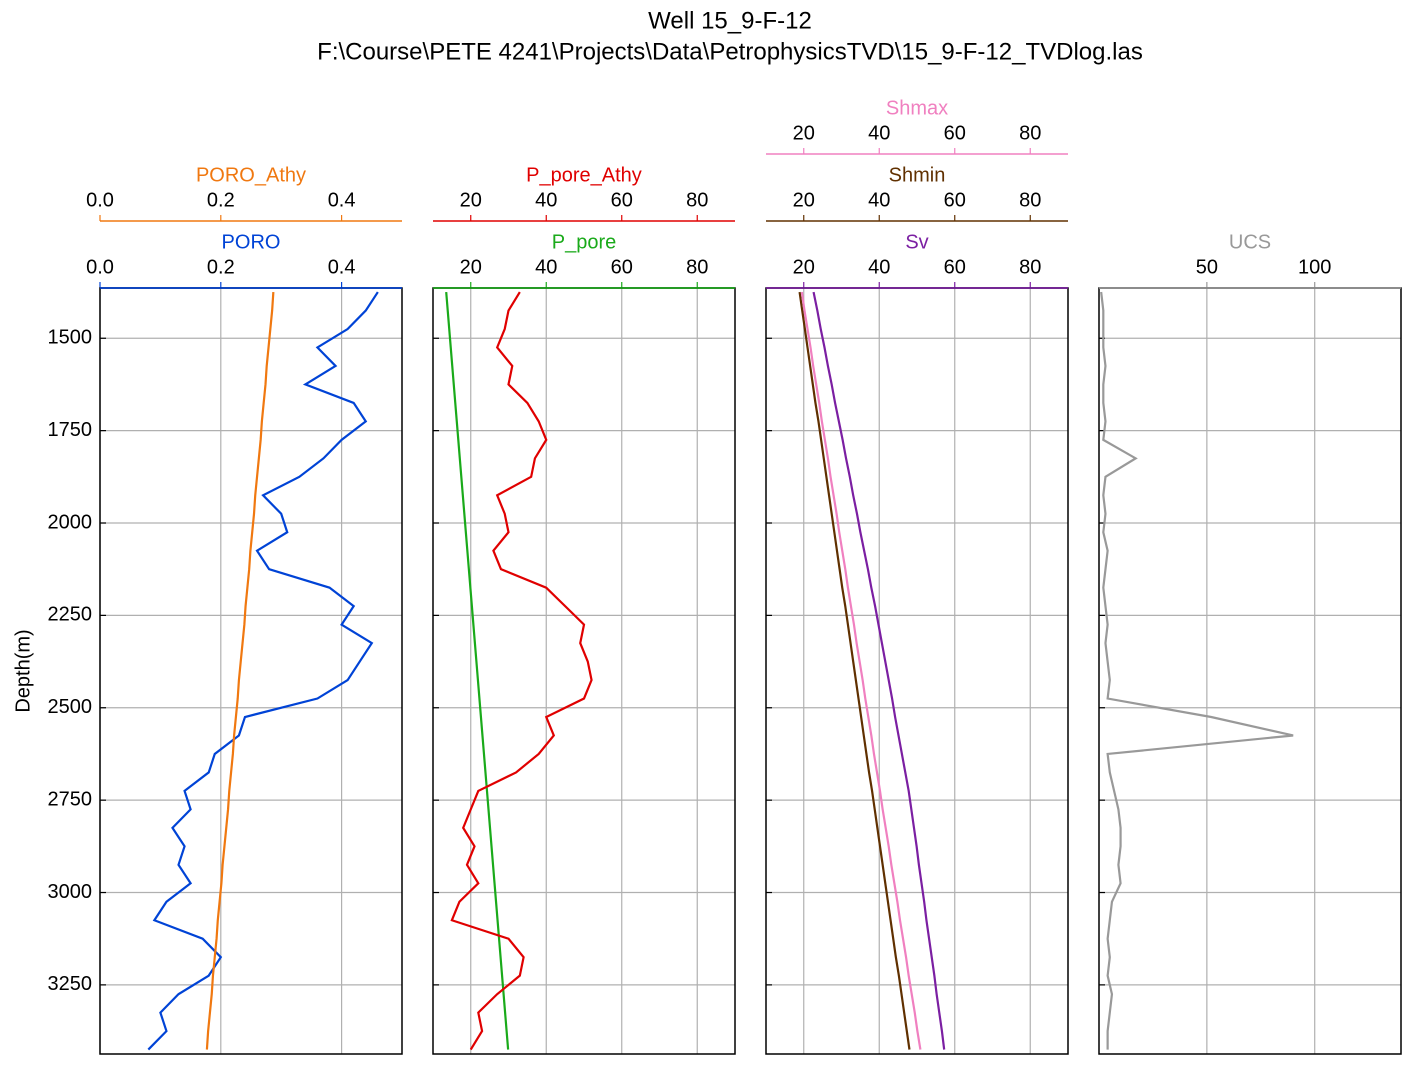 This screenshot has width=1413, height=1068. I want to click on legend-label: UCS, so click(1250, 242).